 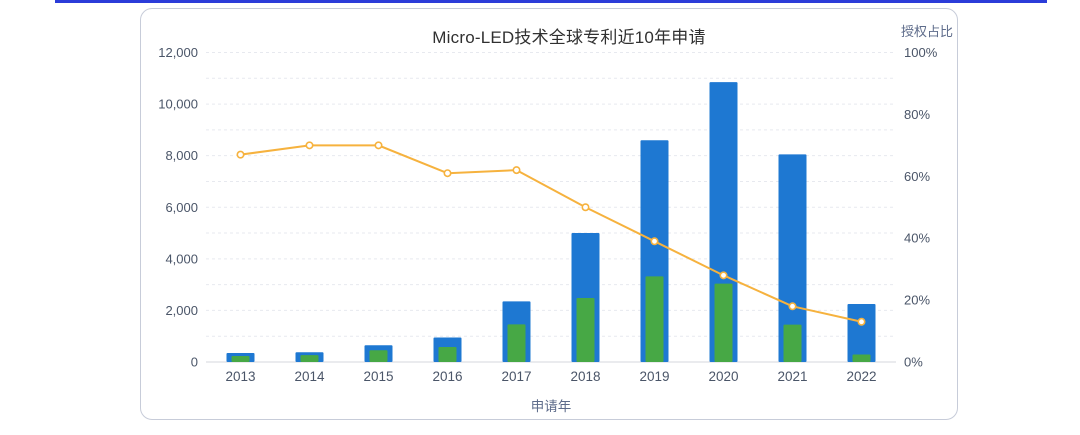 What do you see at coordinates (861, 376) in the screenshot?
I see `x-axis-tick-label-2022: 2022` at bounding box center [861, 376].